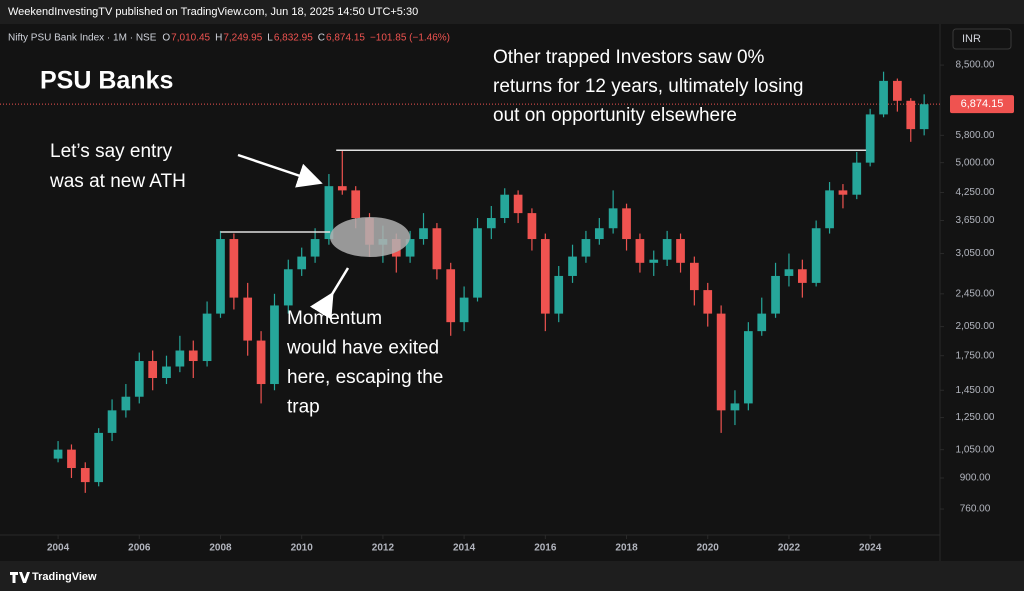 Image resolution: width=1024 pixels, height=591 pixels. I want to click on annotation: would have exited, so click(362, 348).